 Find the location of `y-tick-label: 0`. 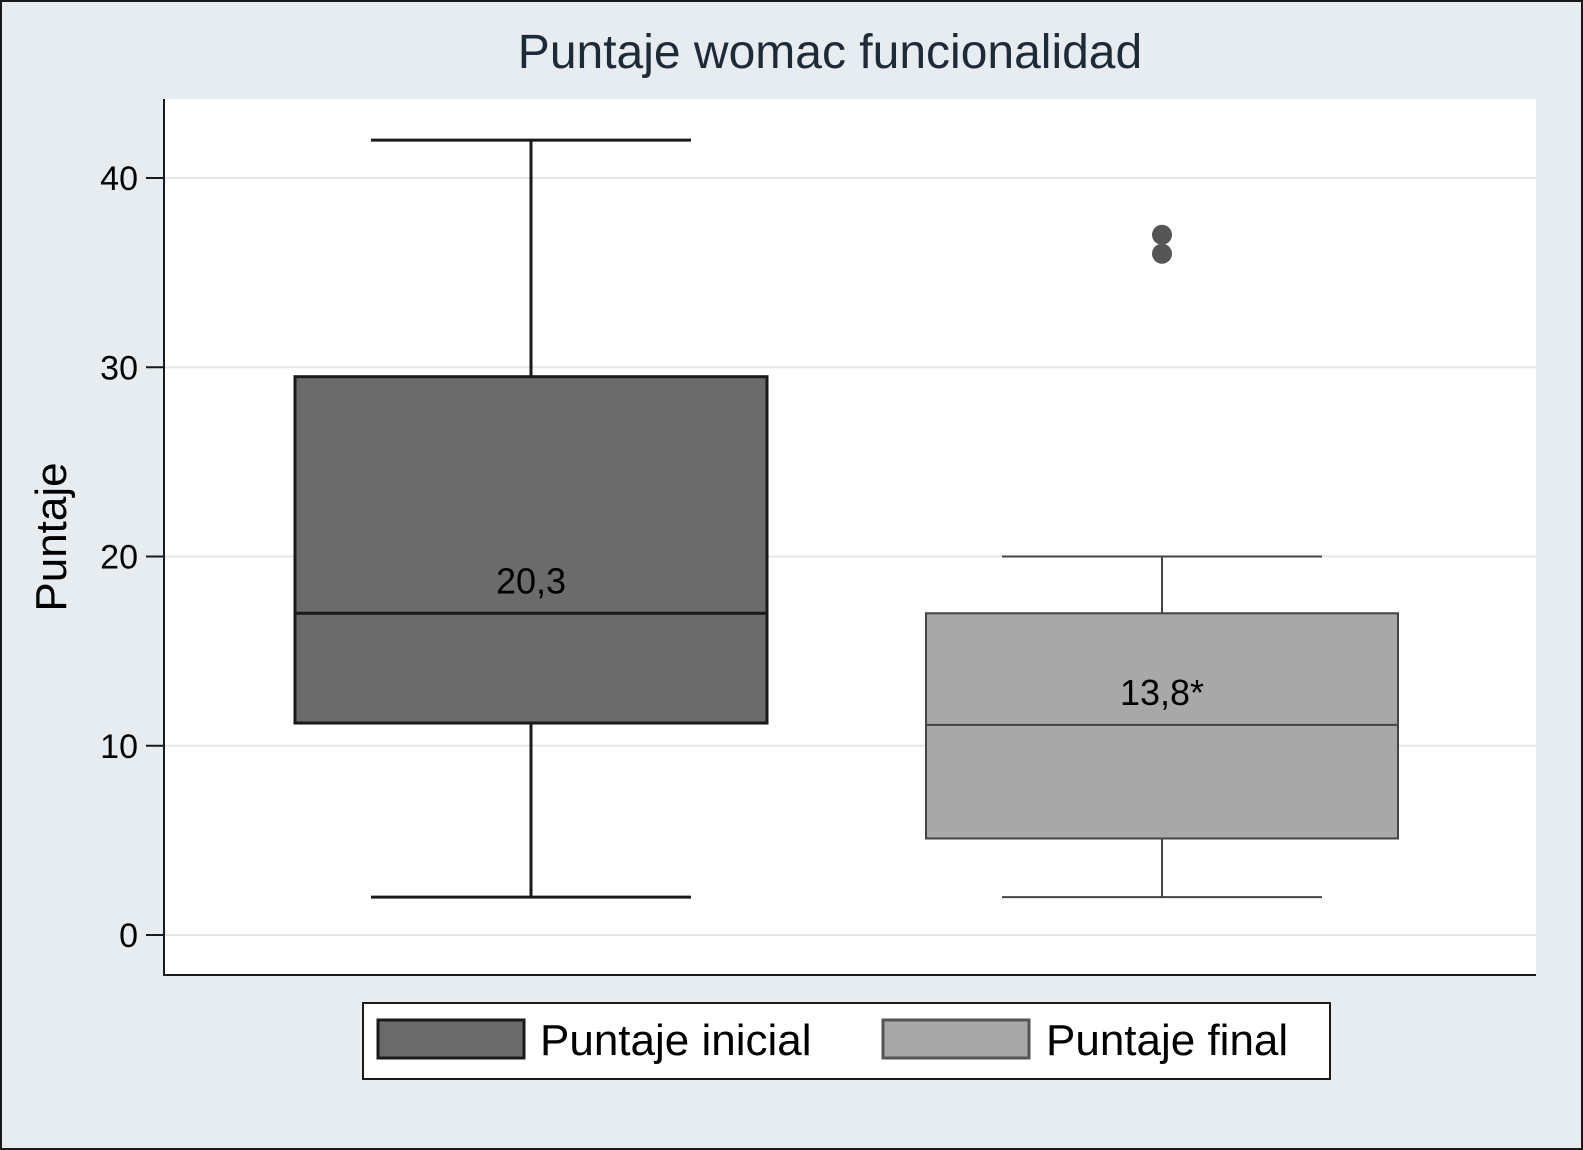

y-tick-label: 0 is located at coordinates (128, 936).